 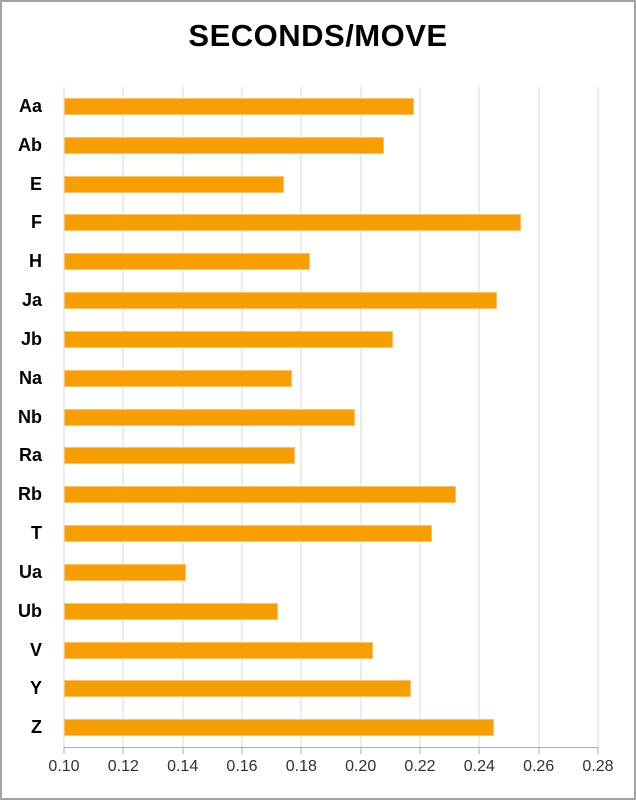 What do you see at coordinates (64, 766) in the screenshot?
I see `x-axis-tick-label: 0.10` at bounding box center [64, 766].